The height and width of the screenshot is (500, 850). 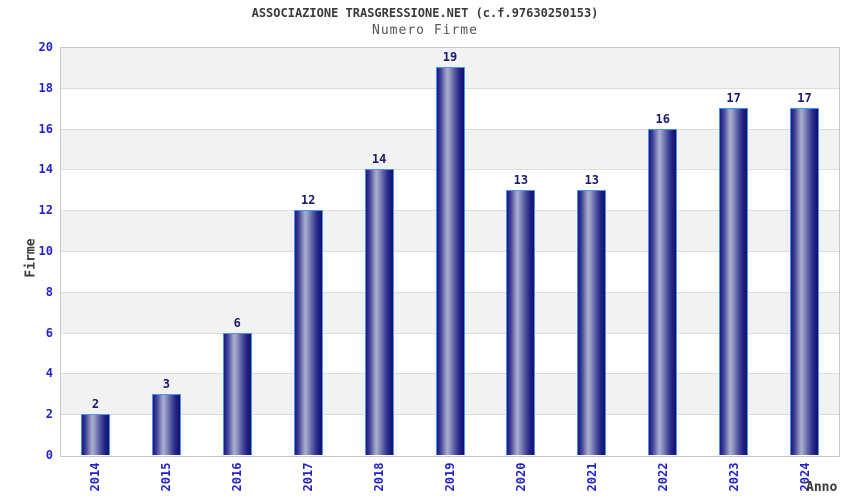 I want to click on y-tick-label: 16, so click(x=45, y=128).